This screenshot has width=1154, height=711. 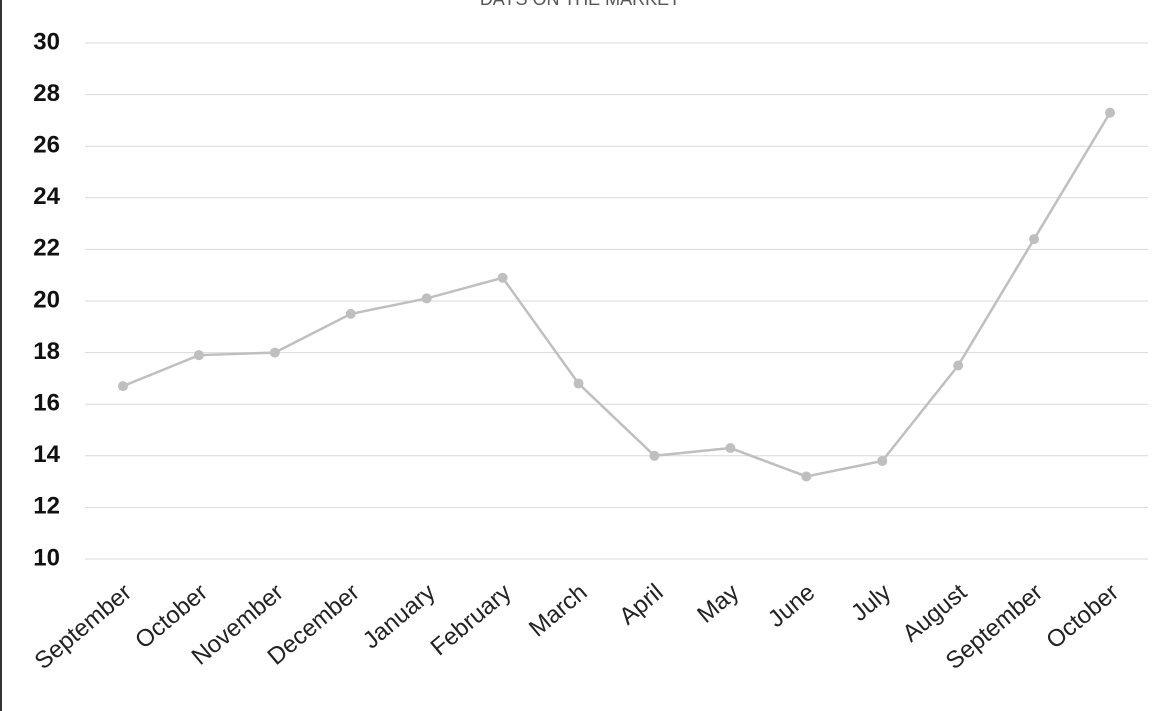 What do you see at coordinates (46, 351) in the screenshot?
I see `y-tick-label: 18` at bounding box center [46, 351].